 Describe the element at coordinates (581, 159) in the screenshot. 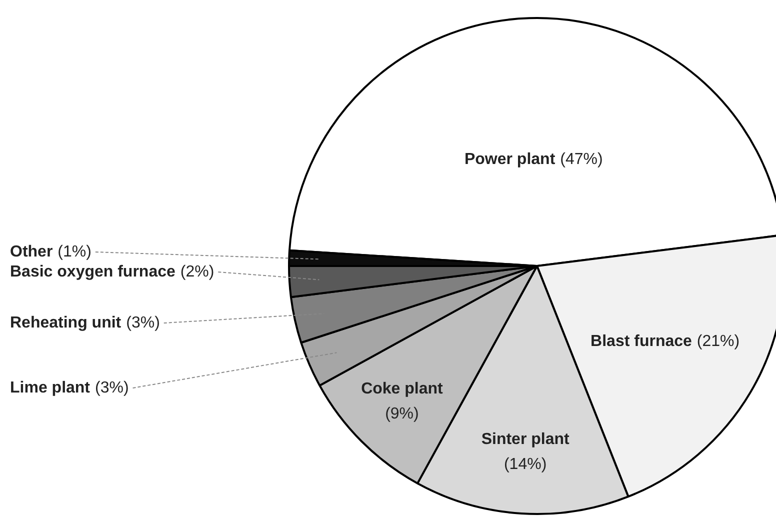

I see `data-label: (47%)` at that location.